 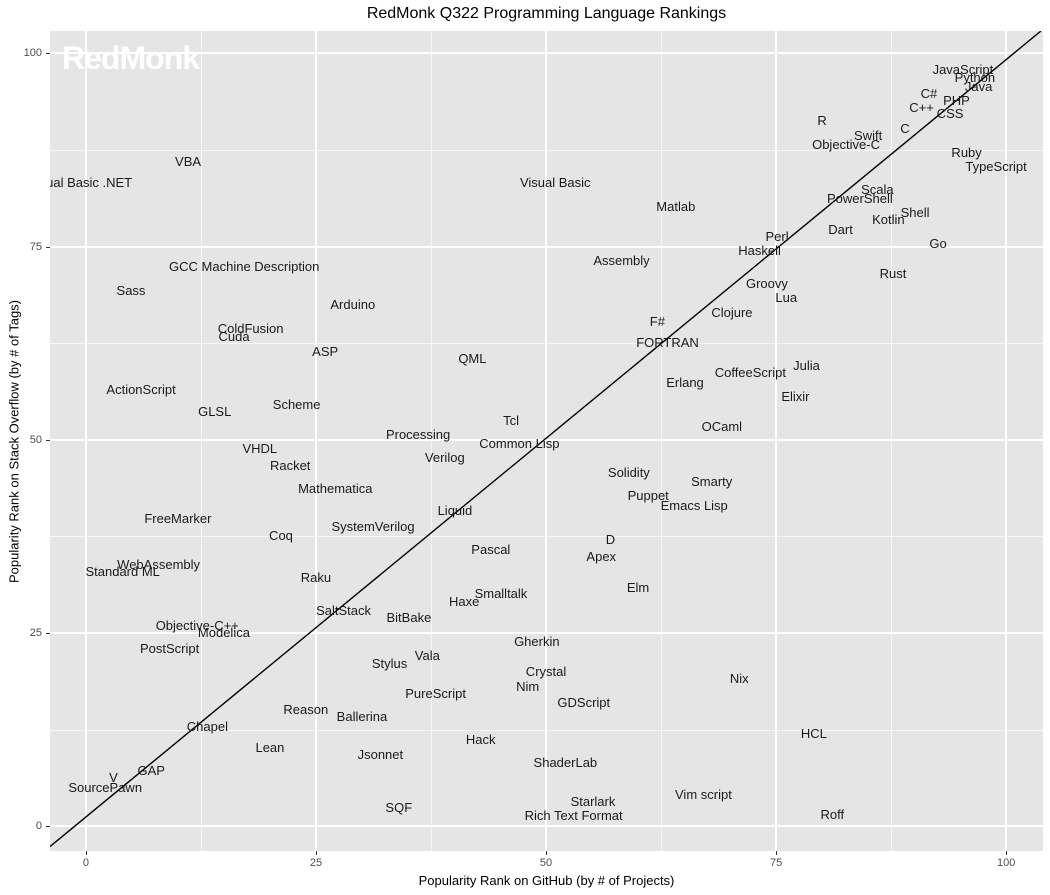 What do you see at coordinates (905, 129) in the screenshot?
I see `language-label: C` at bounding box center [905, 129].